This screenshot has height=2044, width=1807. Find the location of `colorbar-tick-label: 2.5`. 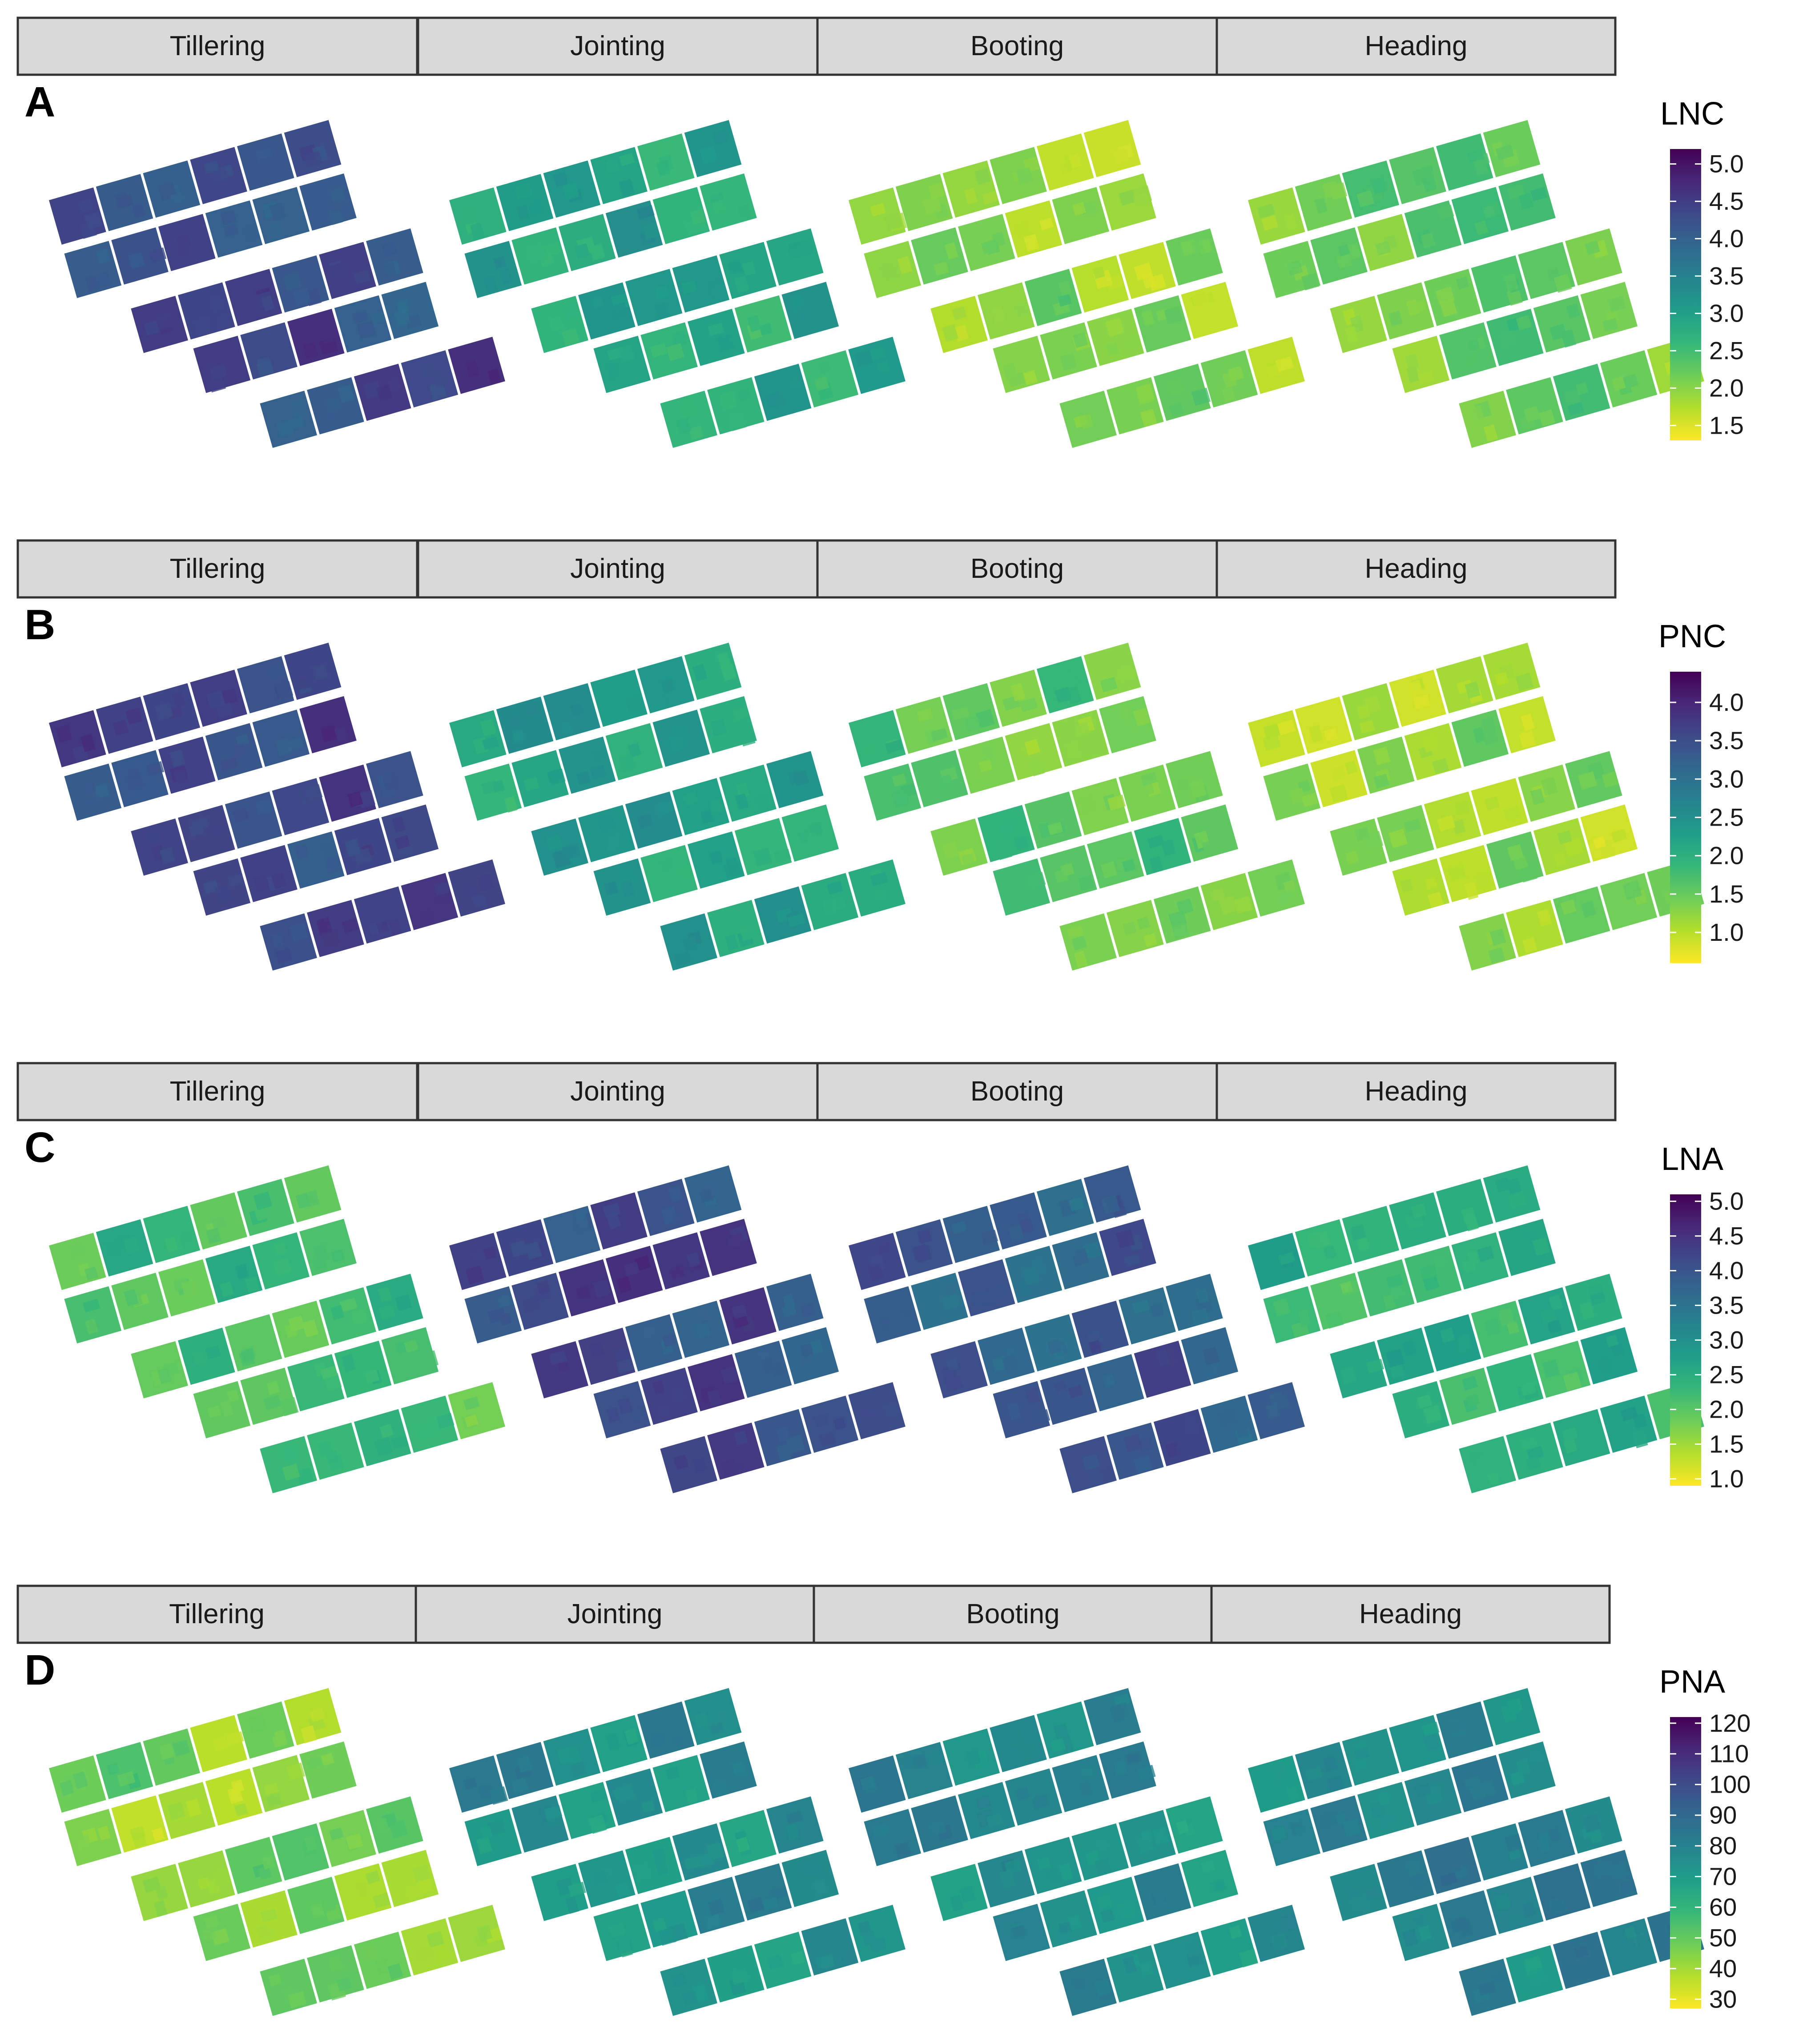

colorbar-tick-label: 2.5 is located at coordinates (1726, 350).